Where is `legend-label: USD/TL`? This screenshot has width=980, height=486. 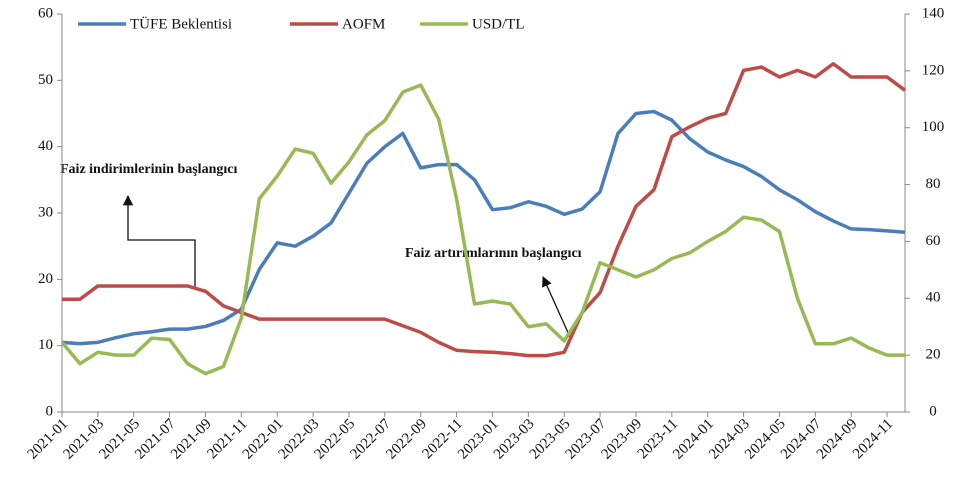
legend-label: USD/TL is located at coordinates (498, 24).